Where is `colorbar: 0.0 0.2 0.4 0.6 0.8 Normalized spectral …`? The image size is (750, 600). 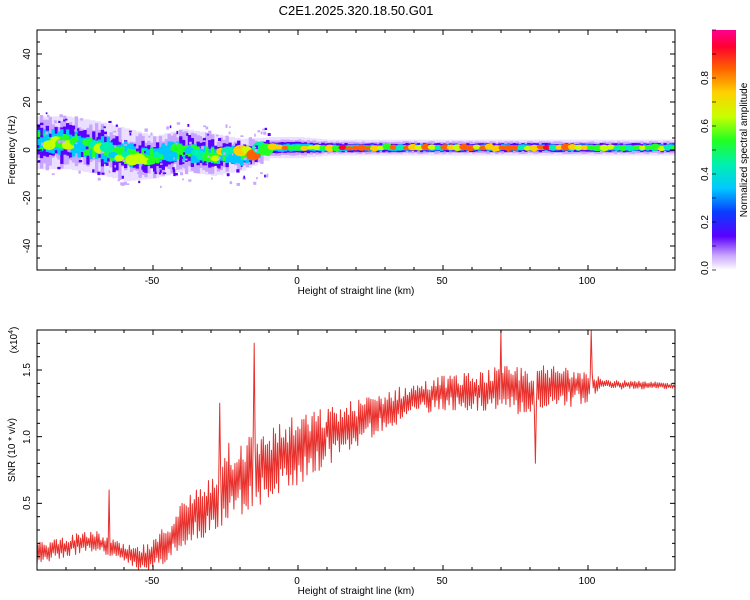 colorbar: 0.0 0.2 0.4 0.6 0.8 Normalized spectral … is located at coordinates (725, 152).